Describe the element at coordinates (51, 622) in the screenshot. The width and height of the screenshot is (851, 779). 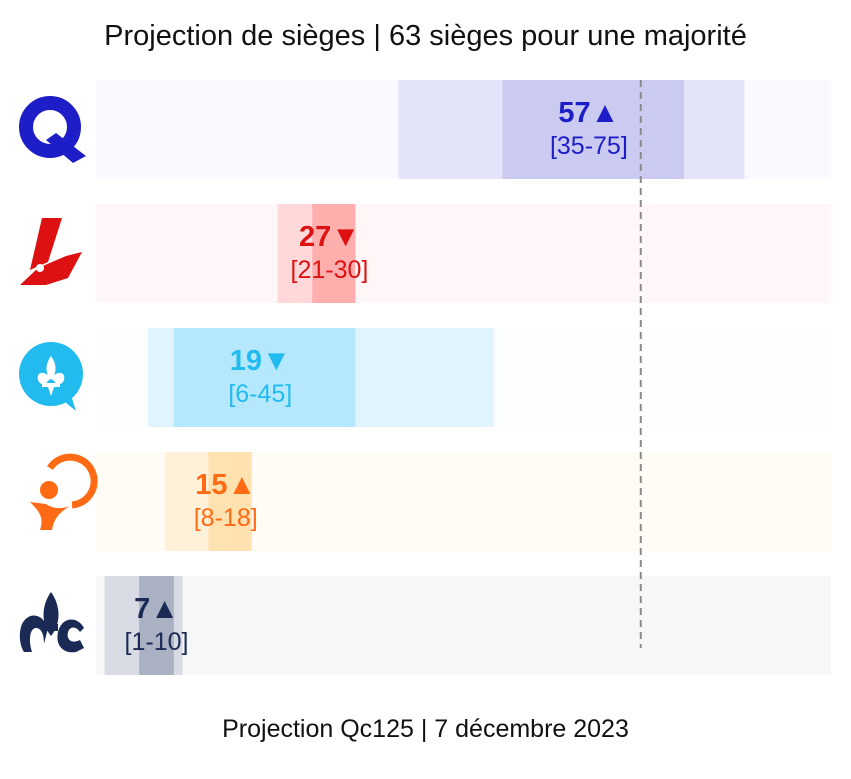
I see `pcq-logo-icon` at that location.